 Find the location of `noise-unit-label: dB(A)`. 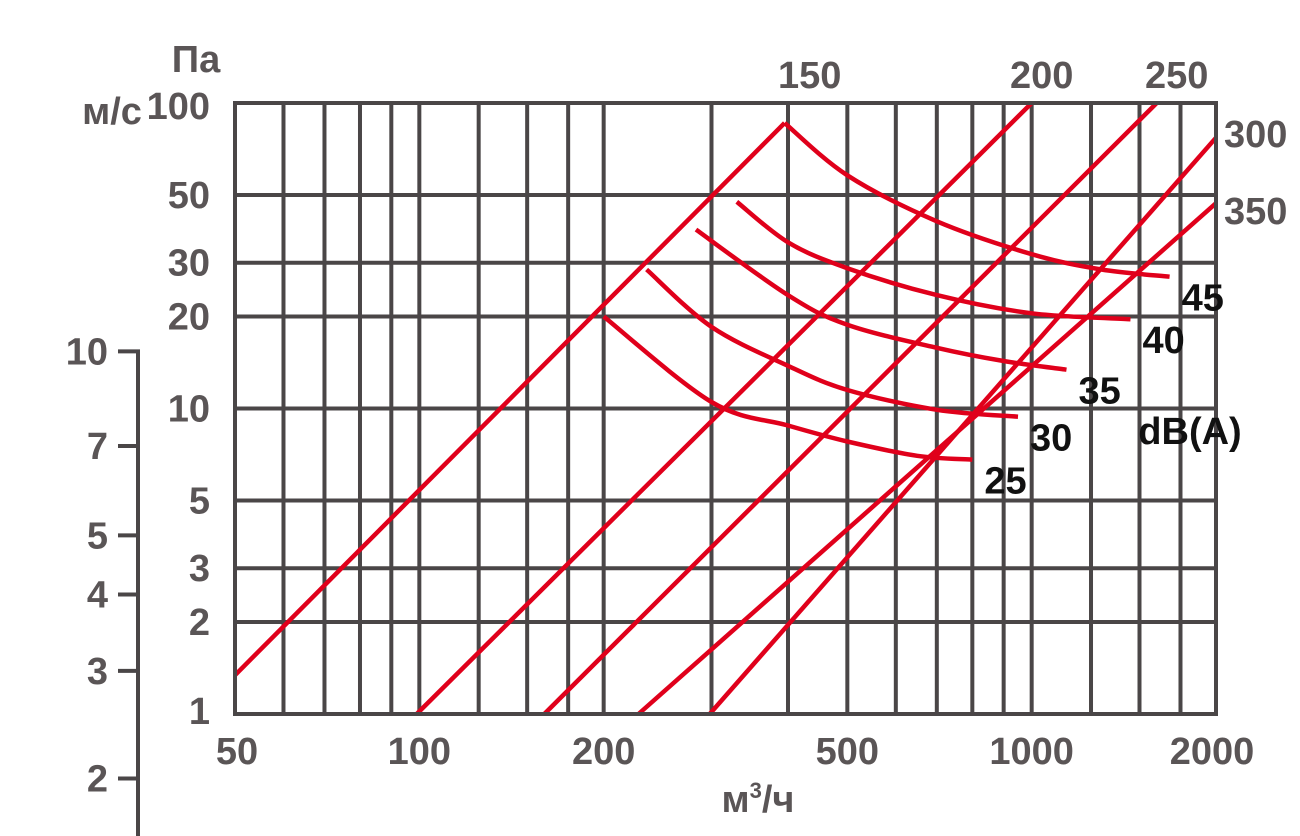

noise-unit-label: dB(A) is located at coordinates (1189, 432).